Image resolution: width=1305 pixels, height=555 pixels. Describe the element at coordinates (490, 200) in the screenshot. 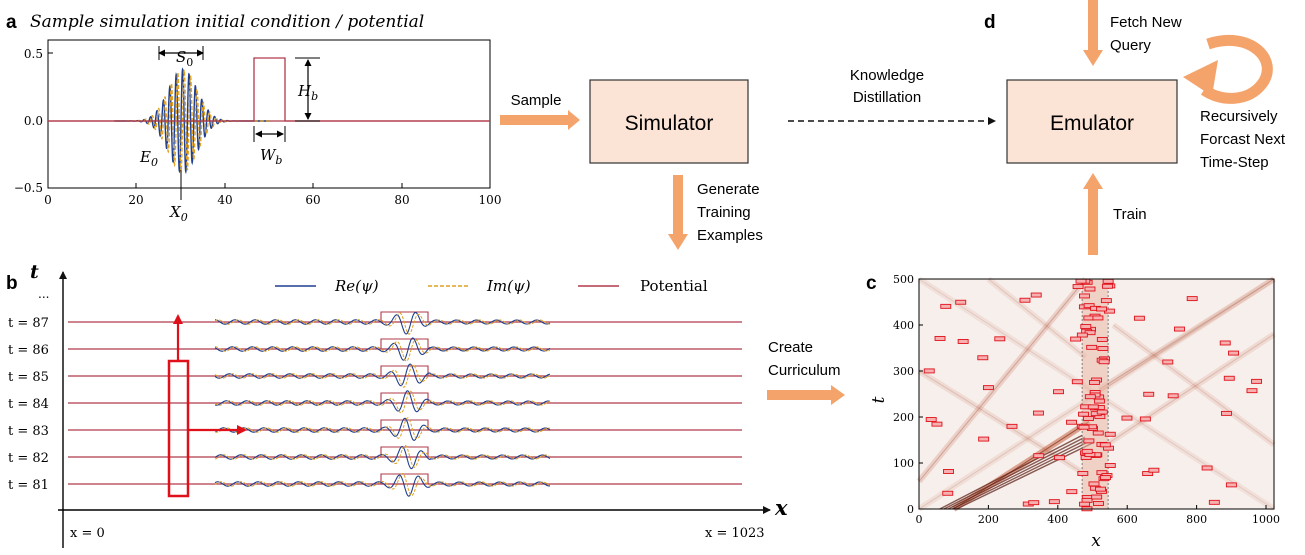

I see `panel-a-xtick: 100` at that location.